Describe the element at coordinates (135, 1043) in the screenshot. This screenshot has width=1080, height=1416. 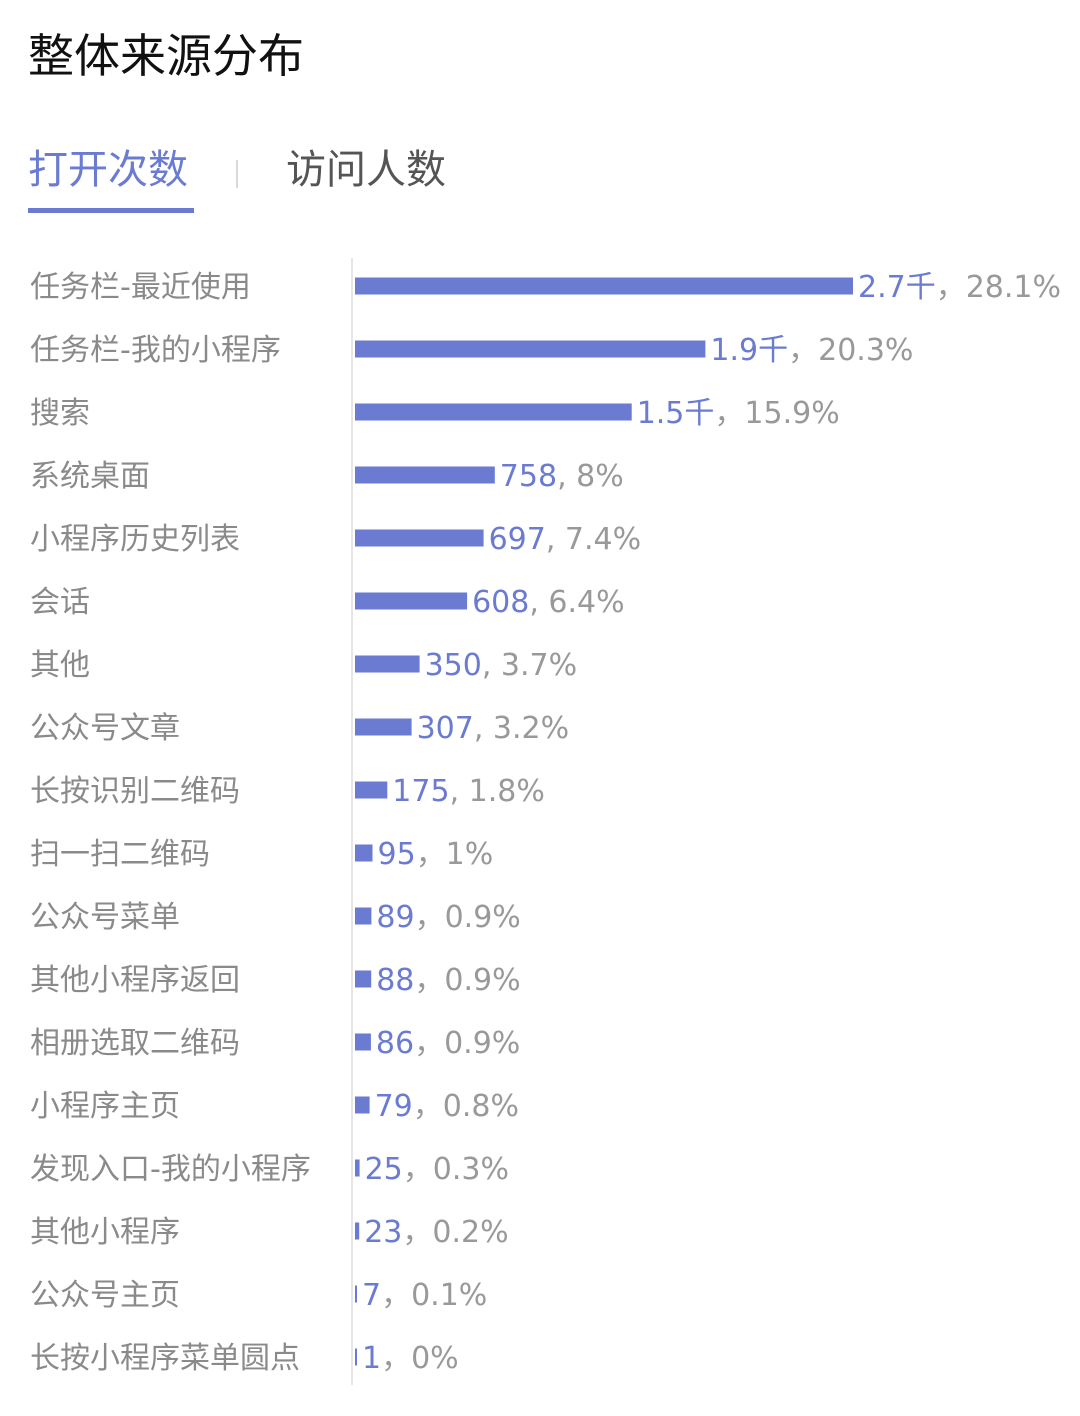
I see `category-label: 相册选取二维码` at that location.